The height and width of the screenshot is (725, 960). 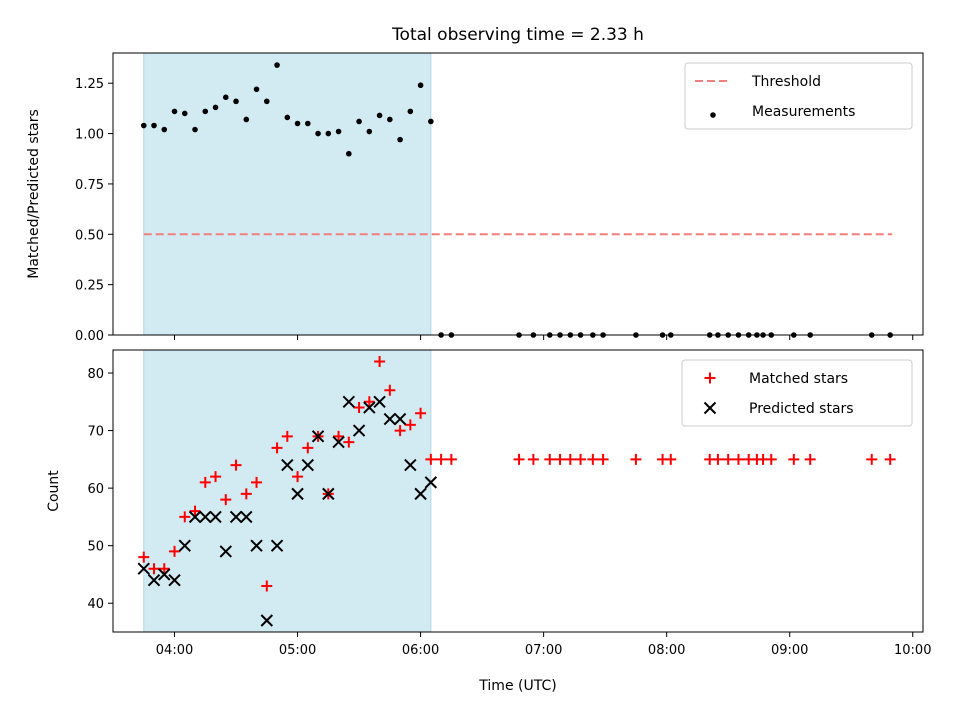 I want to click on count-y-tick-label: 40, so click(x=95, y=604).